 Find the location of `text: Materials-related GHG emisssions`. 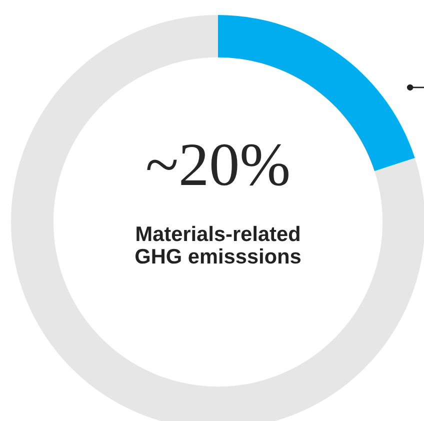

text: Materials-related GHG emisssions is located at coordinates (218, 245).